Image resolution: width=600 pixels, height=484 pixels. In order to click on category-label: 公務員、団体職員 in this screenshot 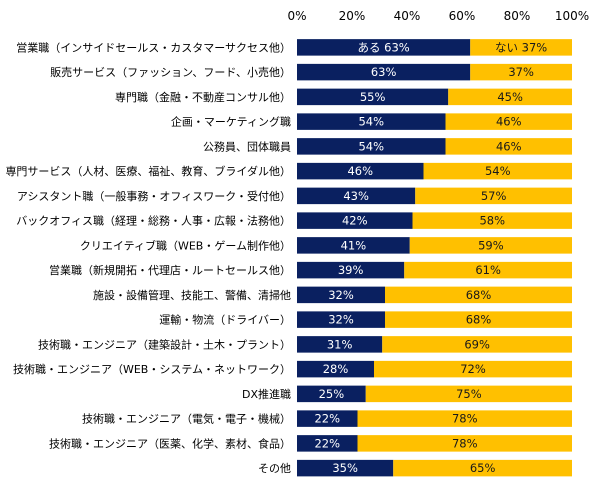, I will do `click(247, 146)`.